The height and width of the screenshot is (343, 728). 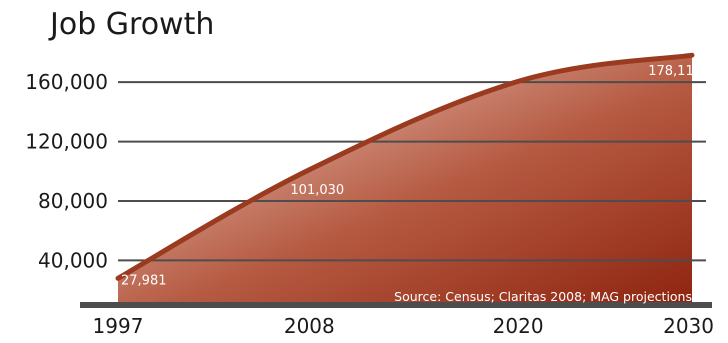 What do you see at coordinates (131, 24) in the screenshot?
I see `chart-title: Job Growth` at bounding box center [131, 24].